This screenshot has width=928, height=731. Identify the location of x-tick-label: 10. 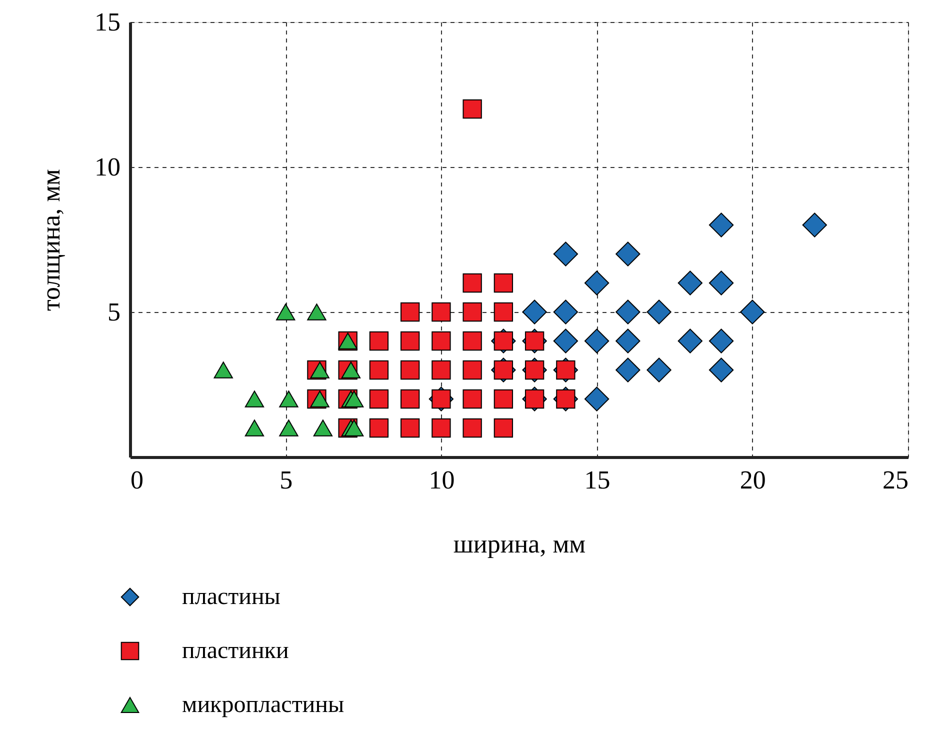
(441, 480).